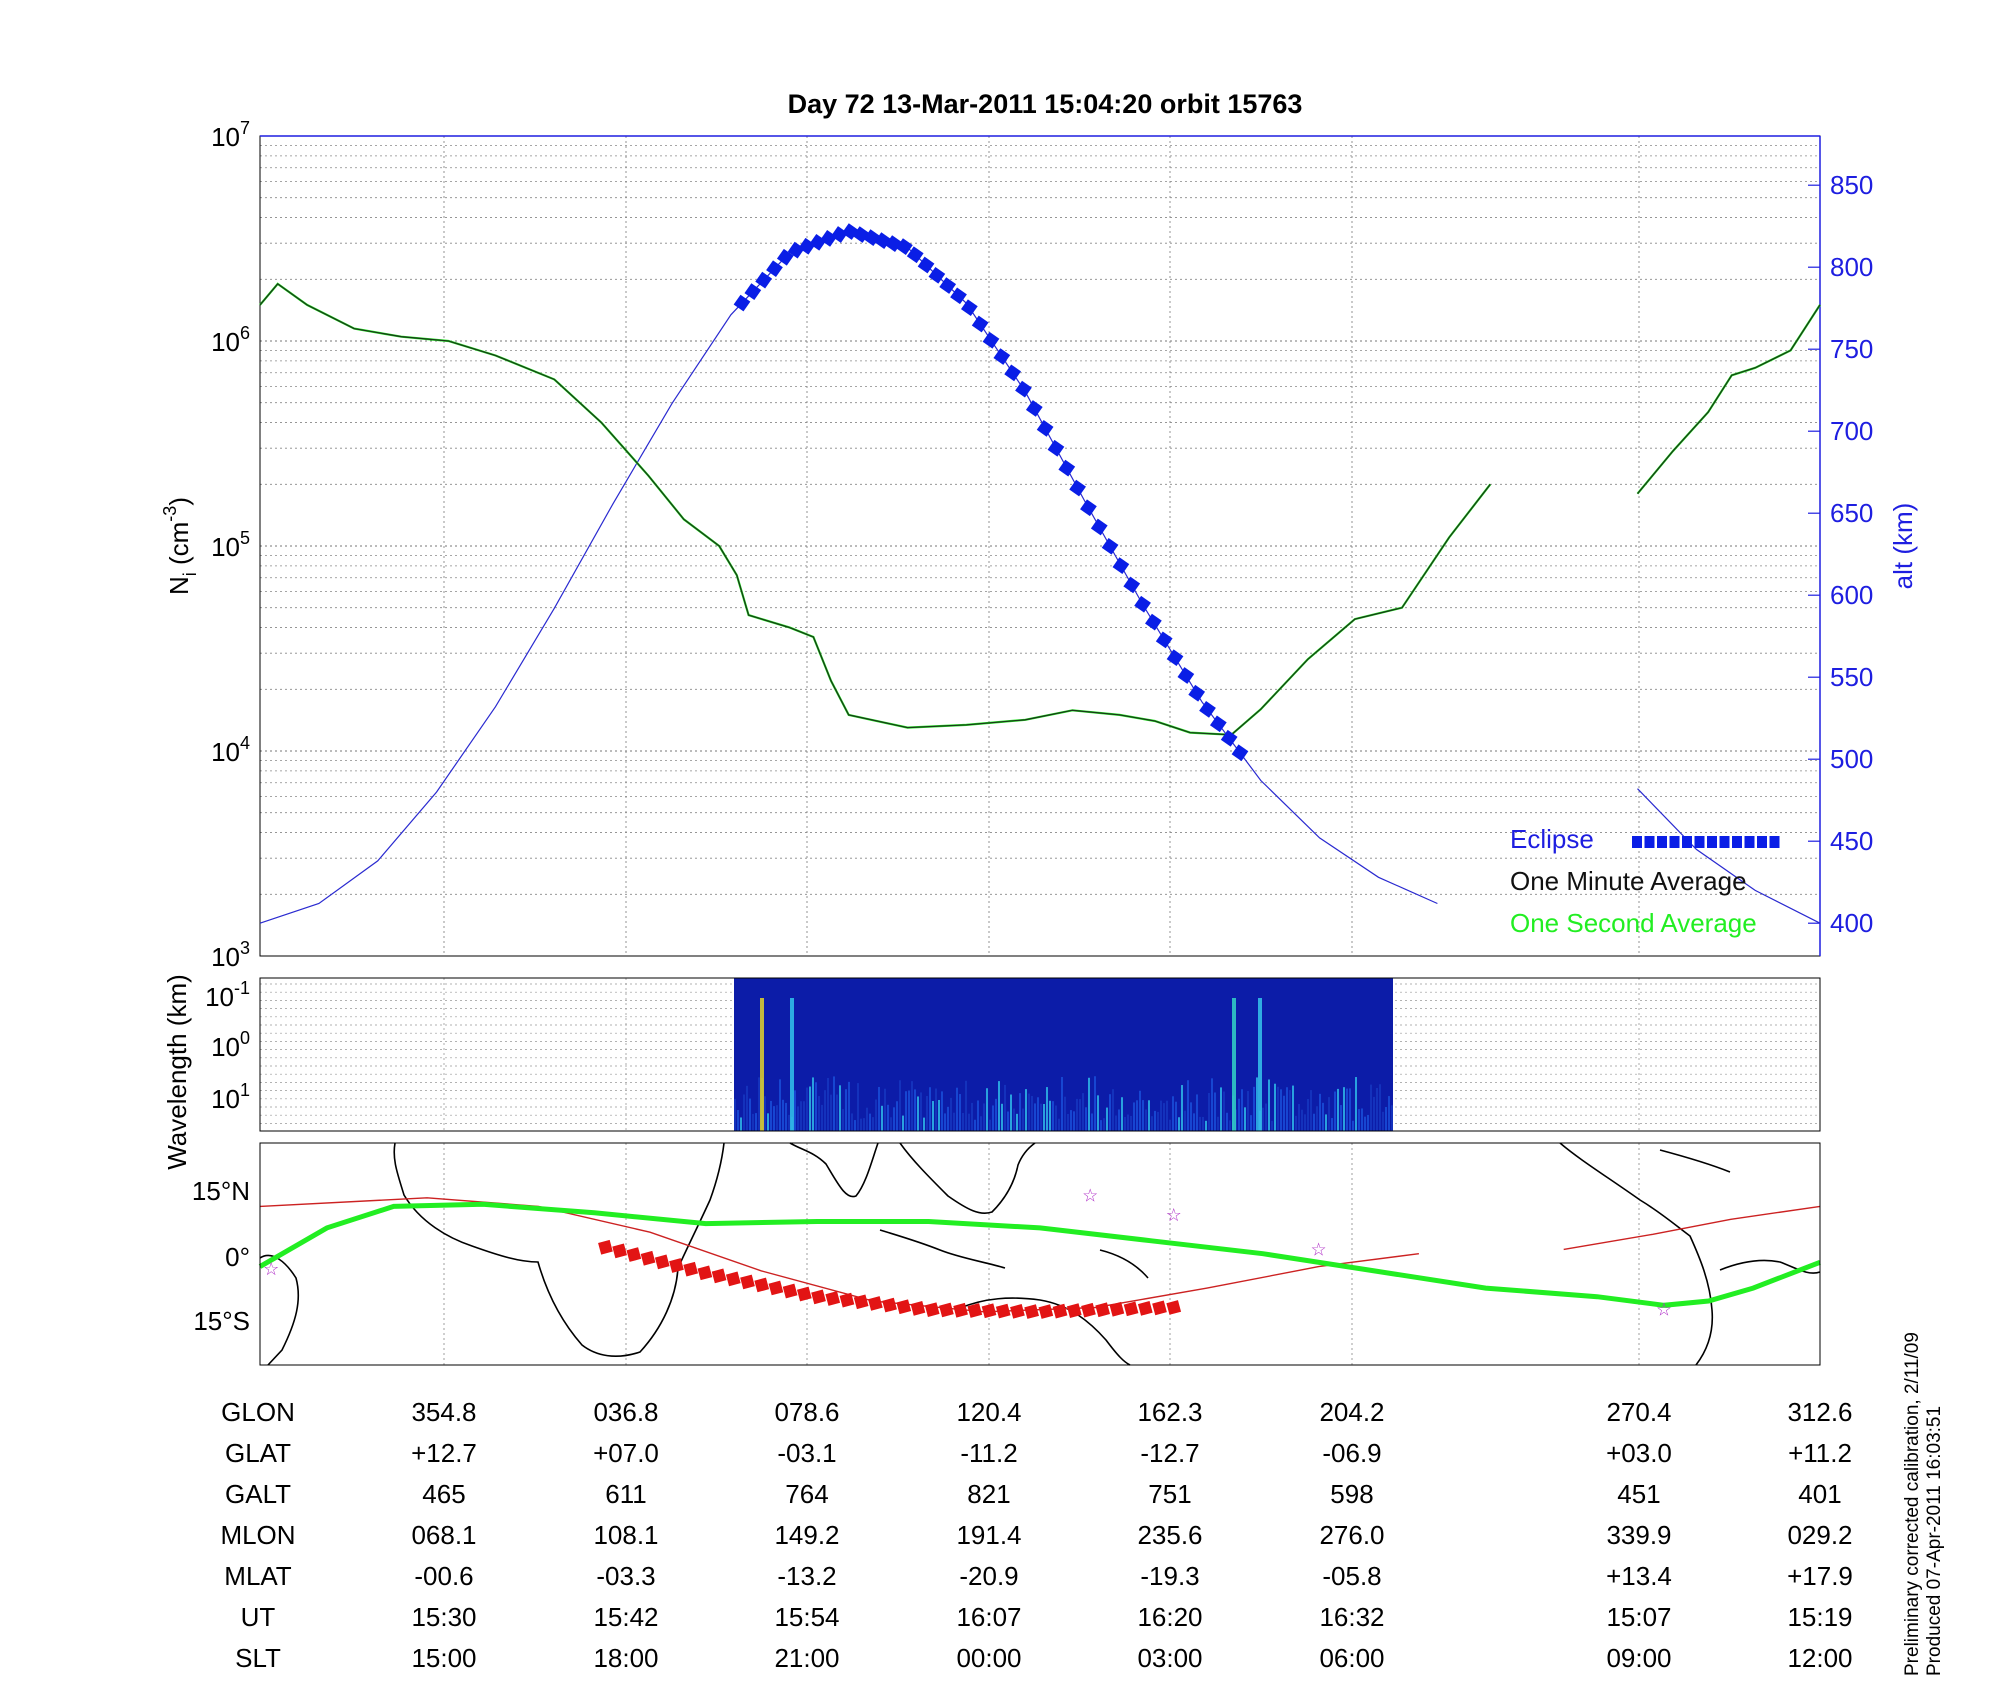 This screenshot has width=2000, height=1700. Describe the element at coordinates (1040, 1054) in the screenshot. I see `spectrogram-frame` at that location.